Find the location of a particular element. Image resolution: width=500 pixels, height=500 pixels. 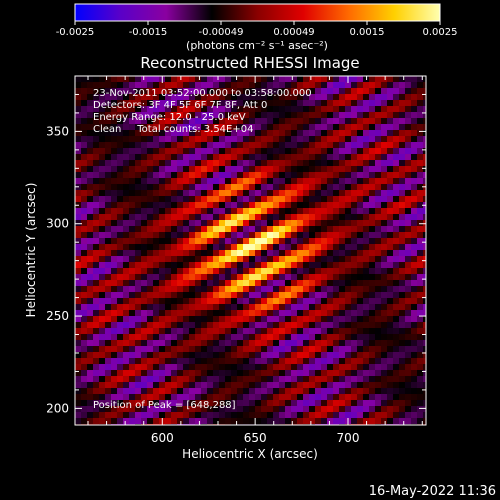

colorbar-tick-label: 0.00049 is located at coordinates (293, 32).